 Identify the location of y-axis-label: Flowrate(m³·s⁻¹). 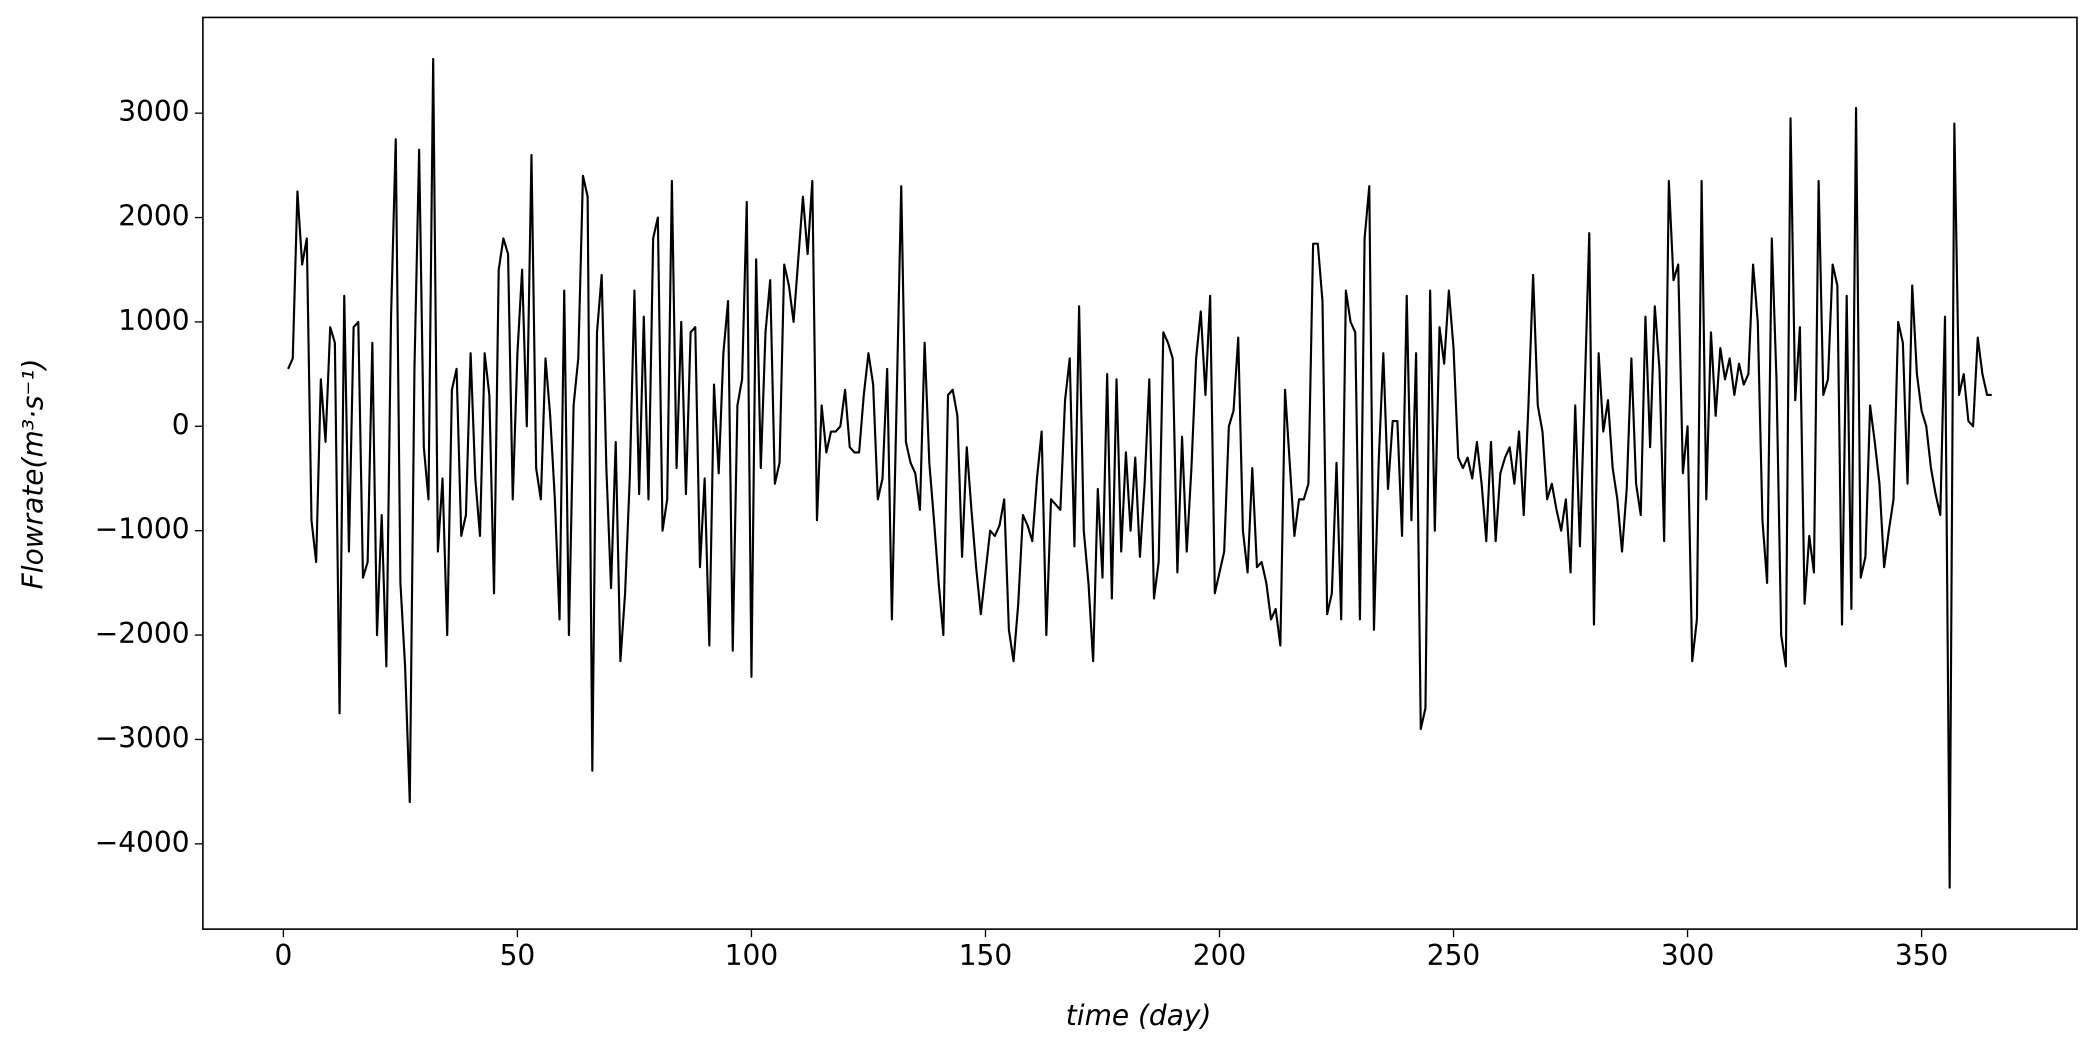
(33, 474).